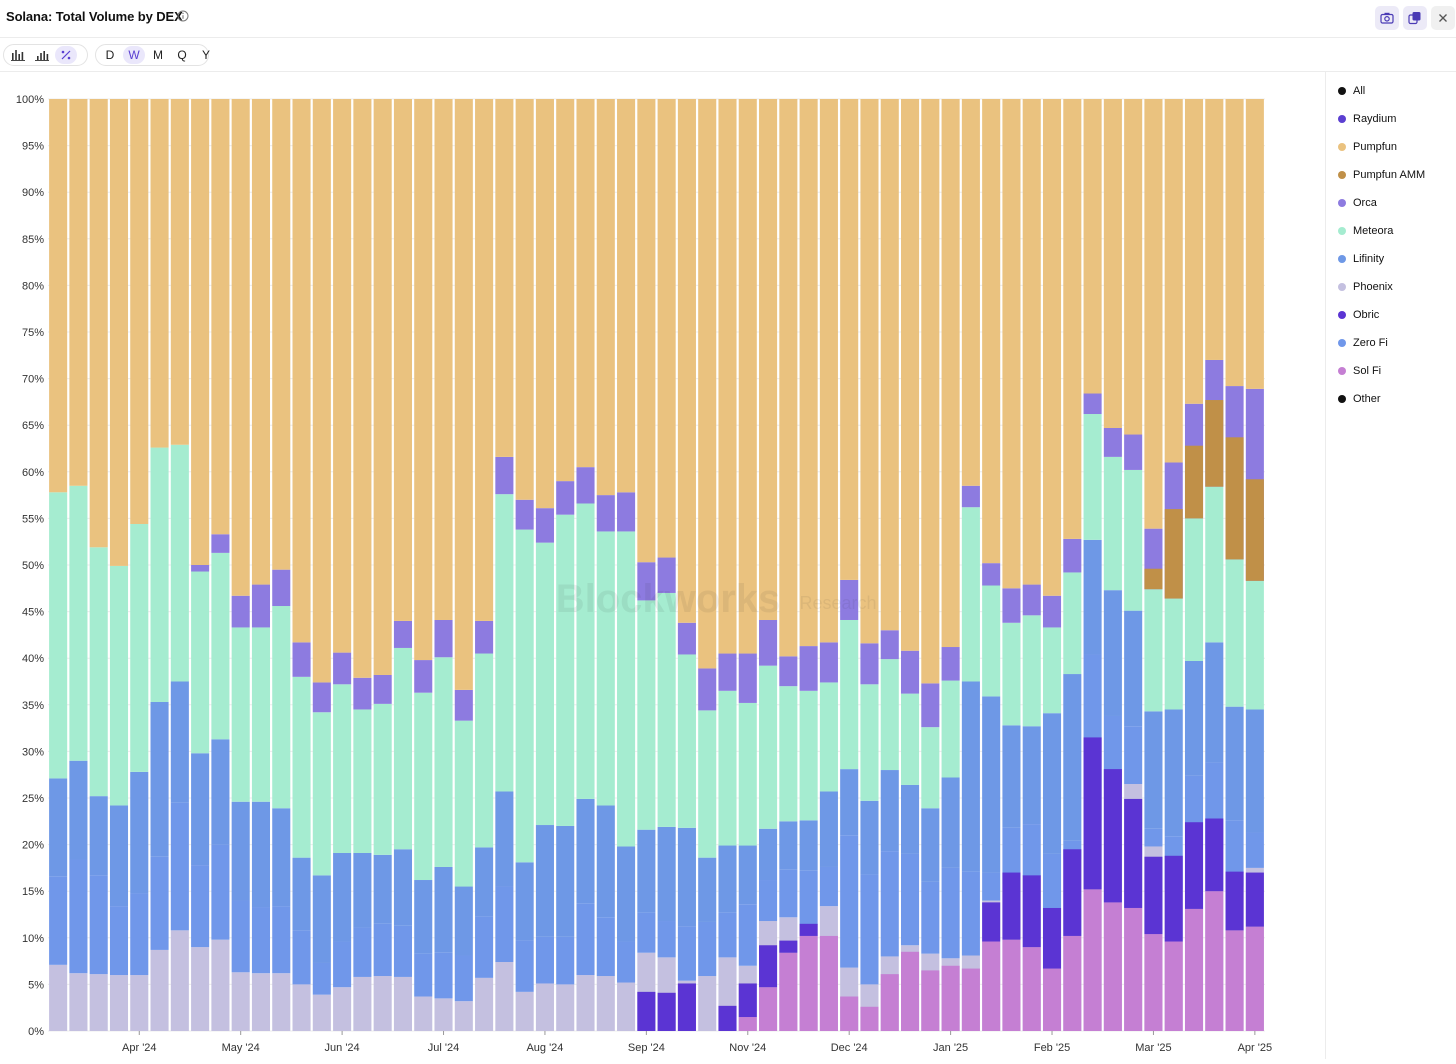  Describe the element at coordinates (205, 55) in the screenshot. I see `interval-y-button: Y` at that location.